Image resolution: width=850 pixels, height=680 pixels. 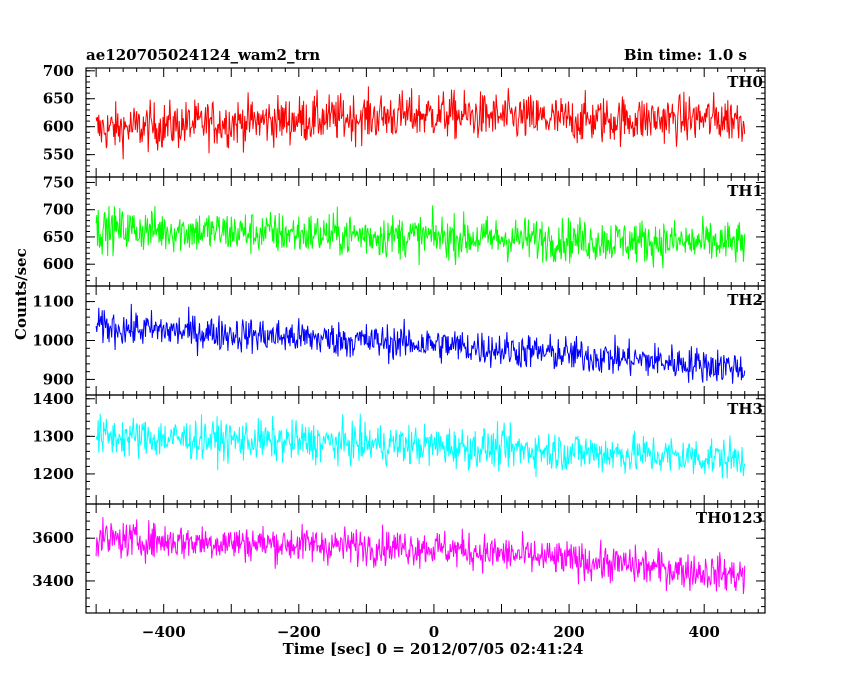 What do you see at coordinates (420, 555) in the screenshot?
I see `series-th0123` at bounding box center [420, 555].